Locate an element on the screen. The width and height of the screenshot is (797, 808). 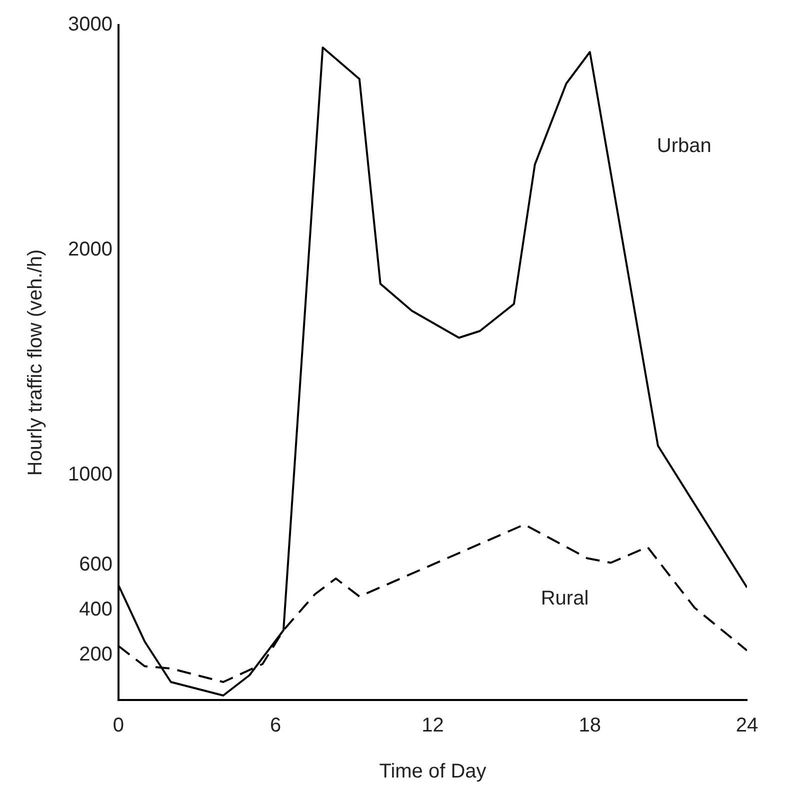
y-tick-label: 3000 is located at coordinates (90, 25).